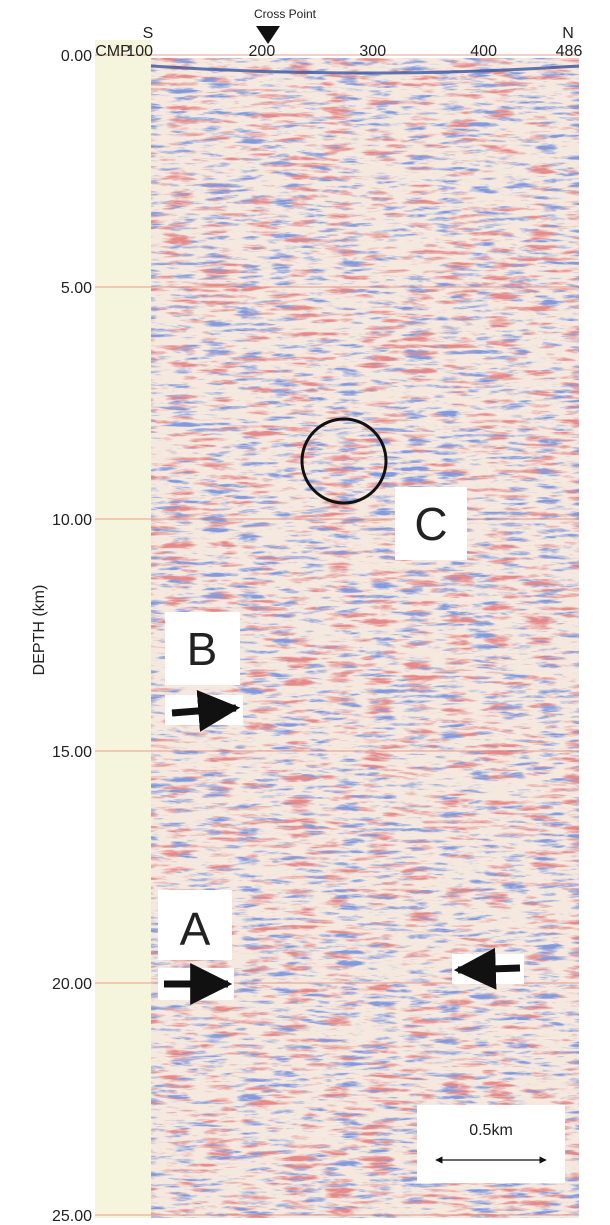  I want to click on scale-bar-box, so click(491, 1144).